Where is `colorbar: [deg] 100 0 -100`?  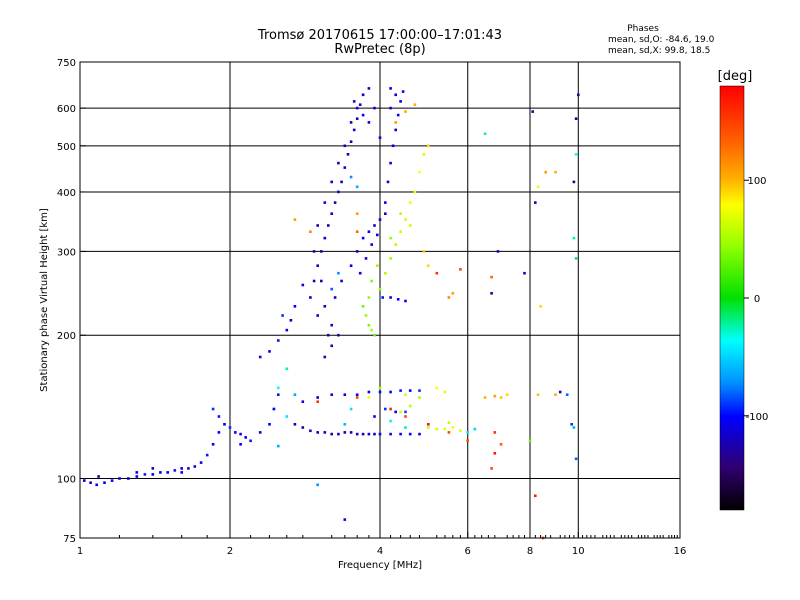 colorbar: [deg] 100 0 -100 is located at coordinates (743, 290).